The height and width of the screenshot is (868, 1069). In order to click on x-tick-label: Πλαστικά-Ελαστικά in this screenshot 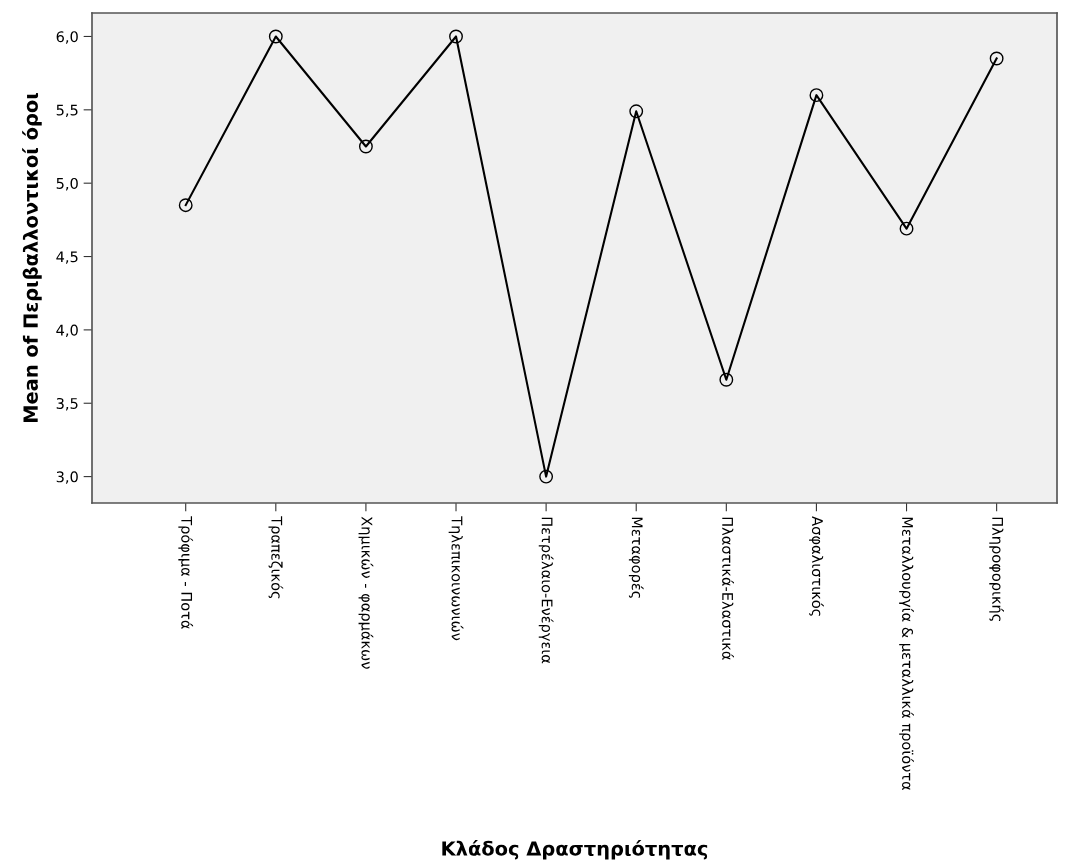, I will do `click(728, 588)`.